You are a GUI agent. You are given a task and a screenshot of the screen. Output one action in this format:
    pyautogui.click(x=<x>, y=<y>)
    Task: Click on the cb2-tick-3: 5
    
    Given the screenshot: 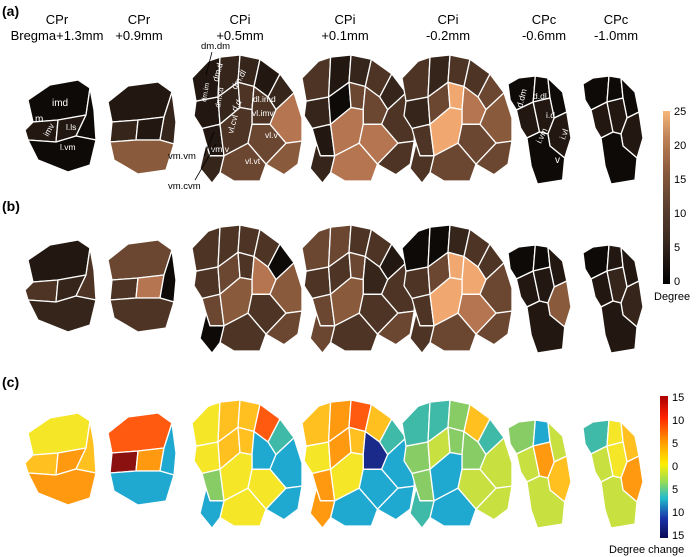 What is the action you would take?
    pyautogui.click(x=675, y=444)
    